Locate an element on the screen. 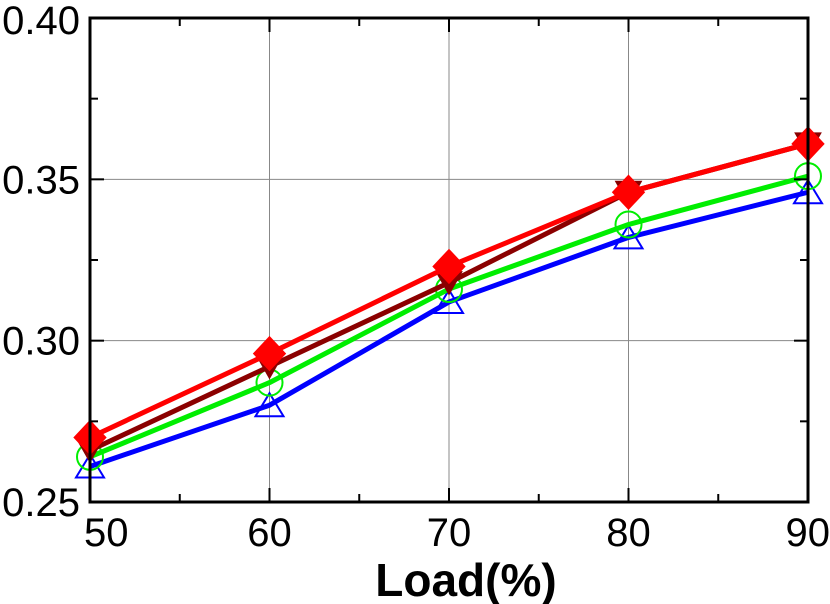  x-tick-label: 60 is located at coordinates (269, 533).